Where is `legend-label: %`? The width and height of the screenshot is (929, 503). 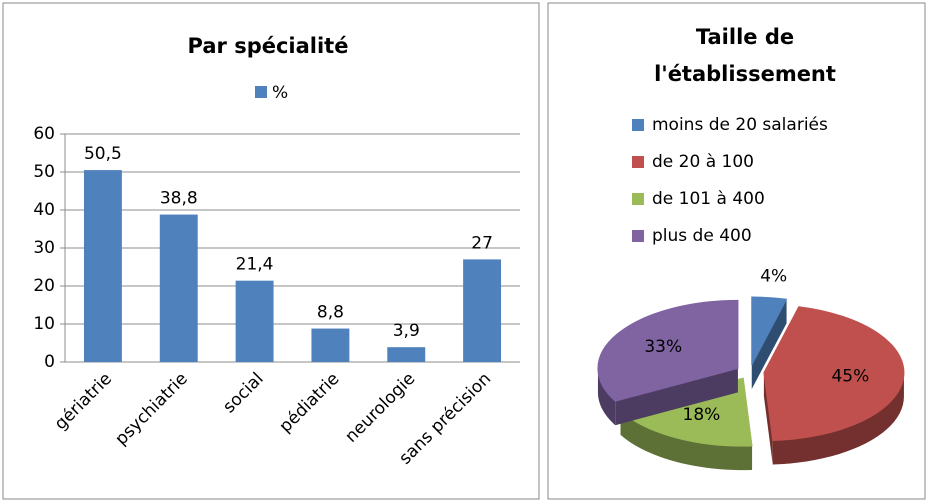 legend-label: % is located at coordinates (280, 93).